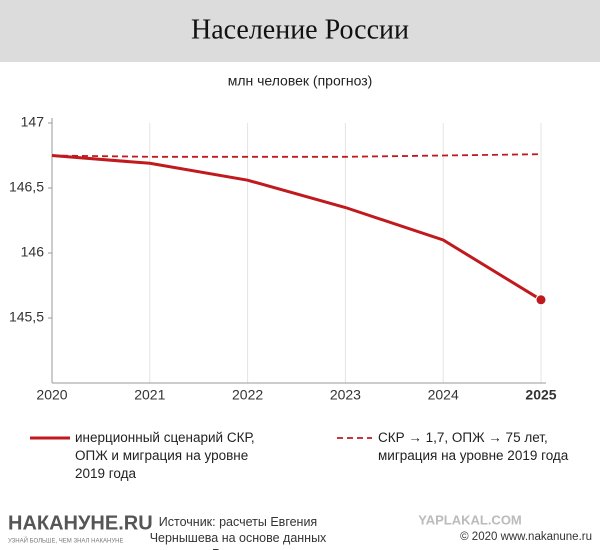 The width and height of the screenshot is (600, 550). I want to click on watermark: YAPLAKAL.COM, so click(470, 519).